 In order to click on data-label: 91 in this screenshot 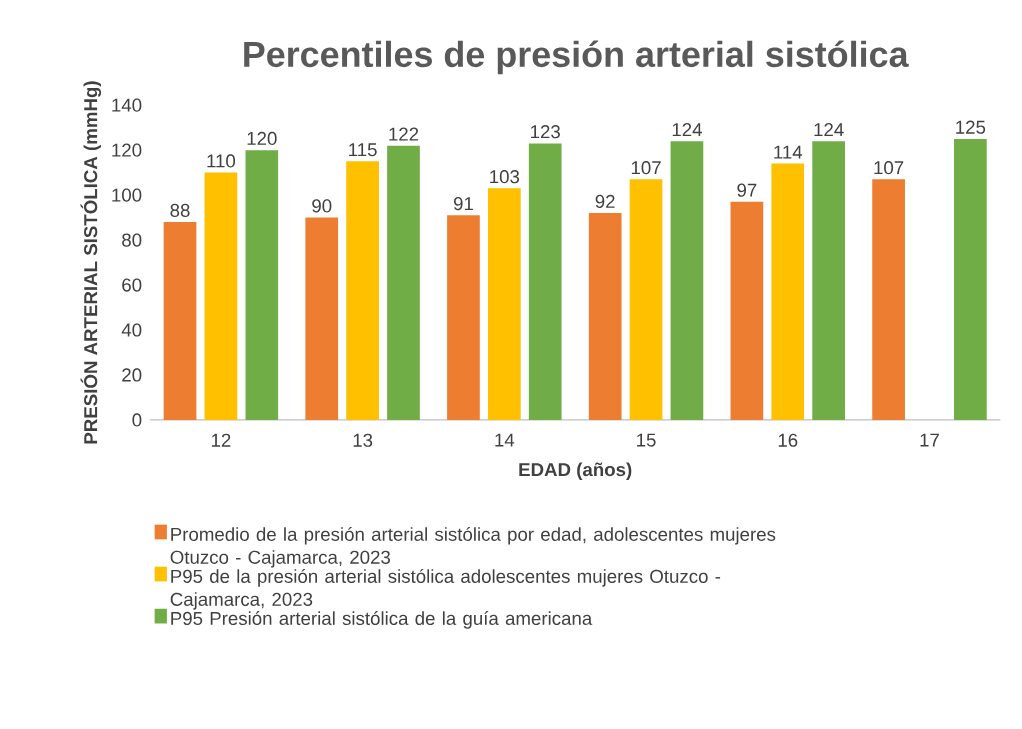, I will do `click(463, 204)`.